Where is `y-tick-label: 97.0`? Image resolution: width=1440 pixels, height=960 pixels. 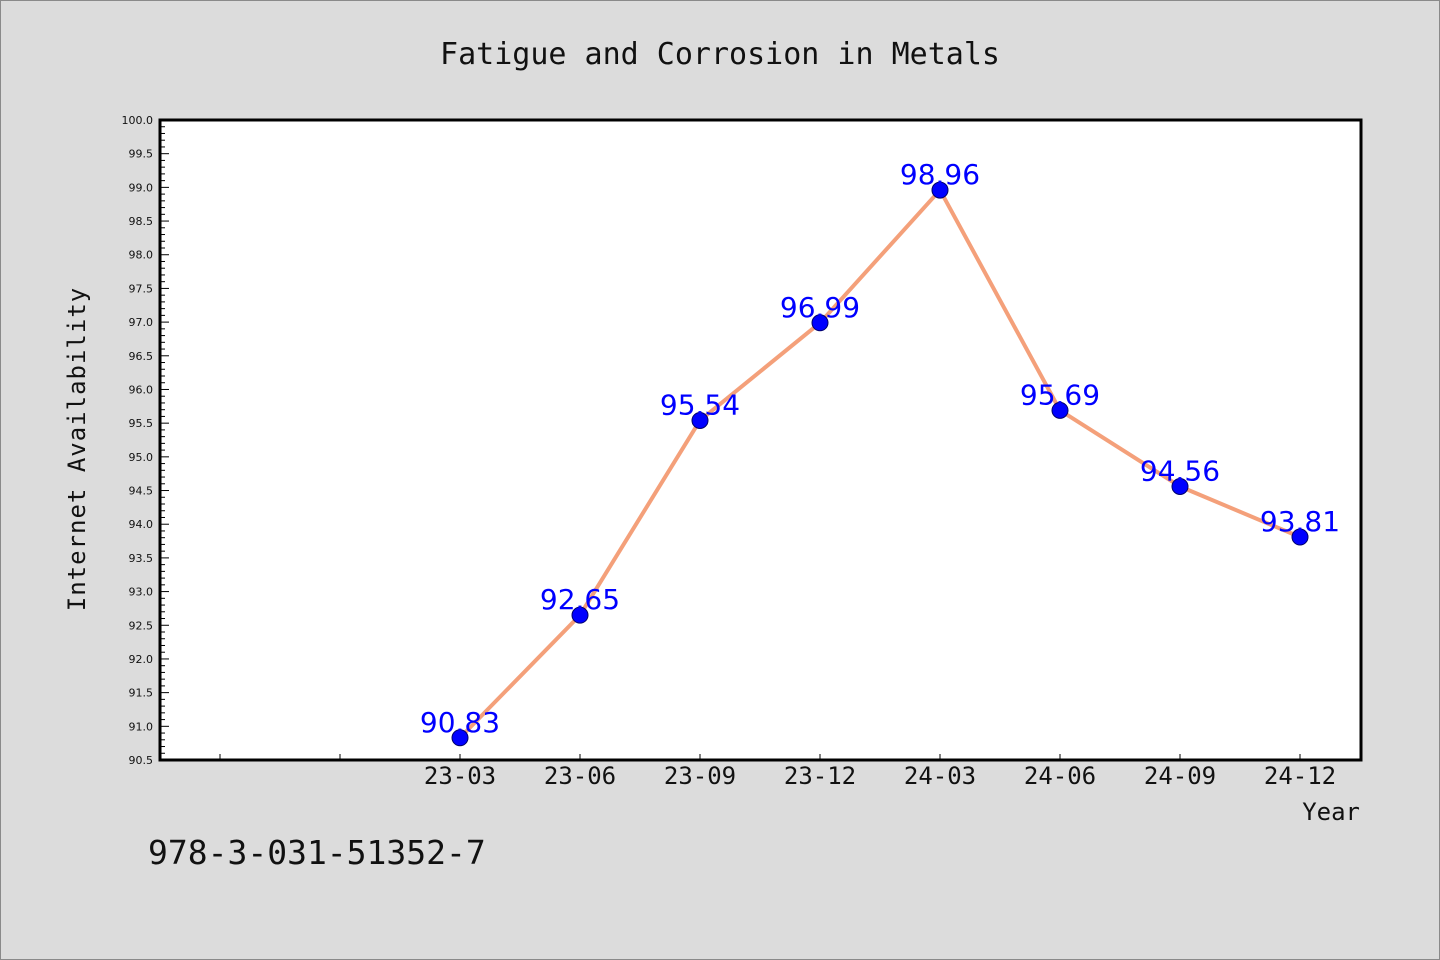 y-tick-label: 97.0 is located at coordinates (141, 322).